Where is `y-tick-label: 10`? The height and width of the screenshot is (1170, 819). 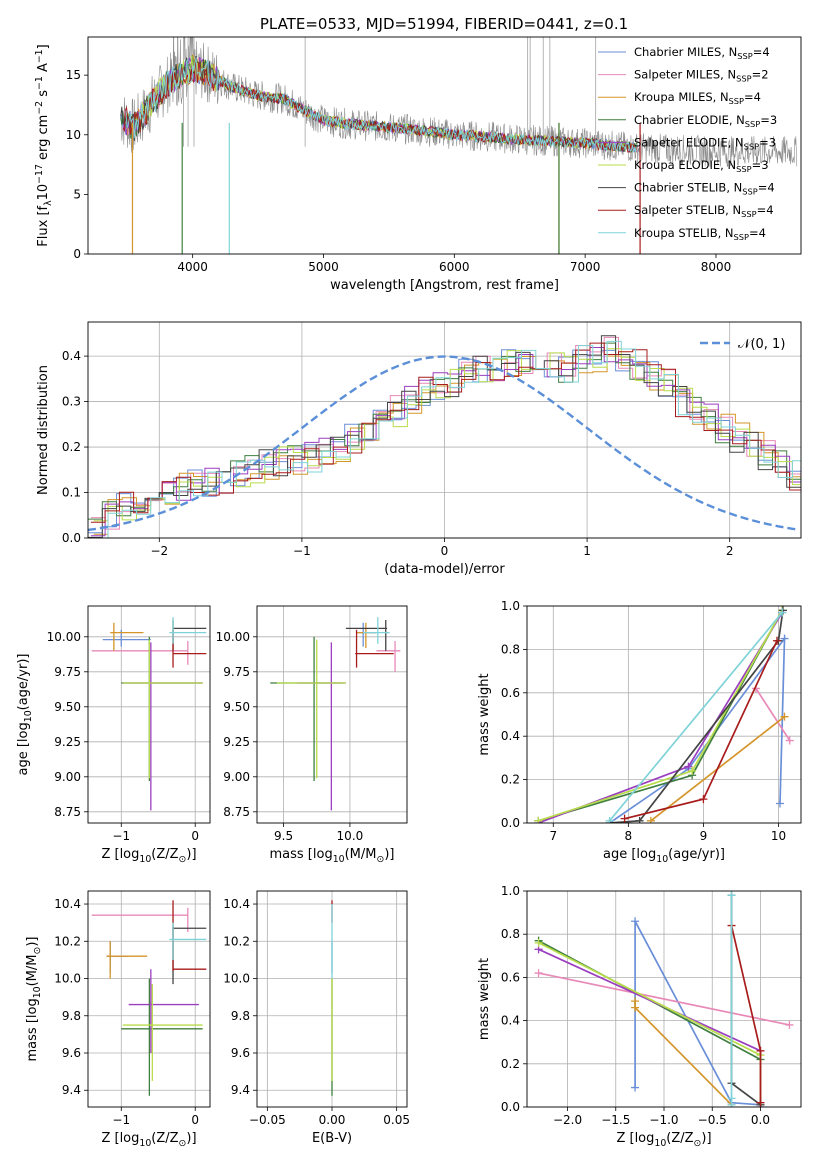 y-tick-label: 10 is located at coordinates (73, 135).